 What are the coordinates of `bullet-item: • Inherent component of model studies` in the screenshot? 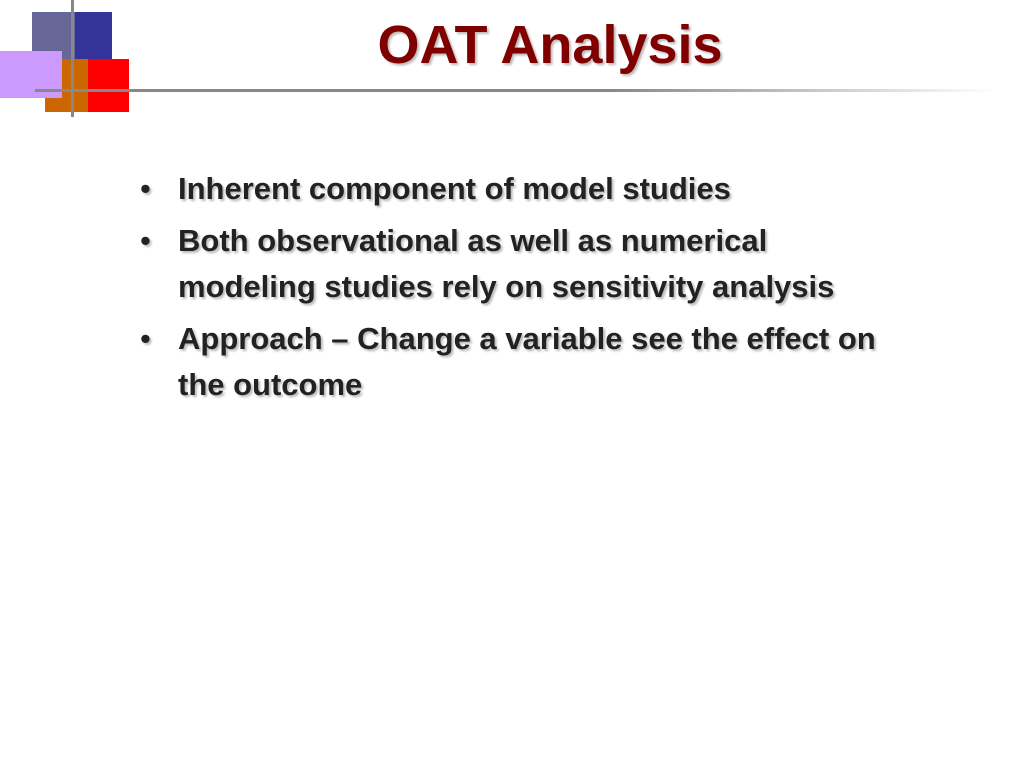 It's located at (510, 189).